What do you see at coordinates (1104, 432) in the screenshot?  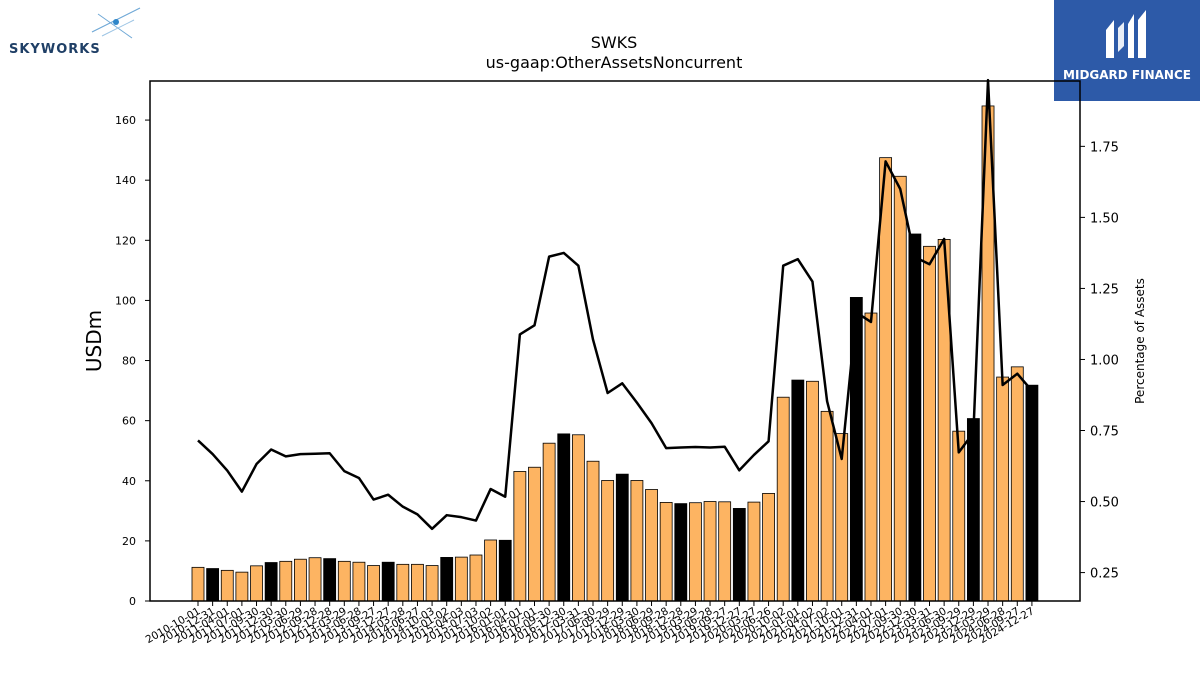 I see `y2-tick-label: 0.75` at bounding box center [1104, 432].